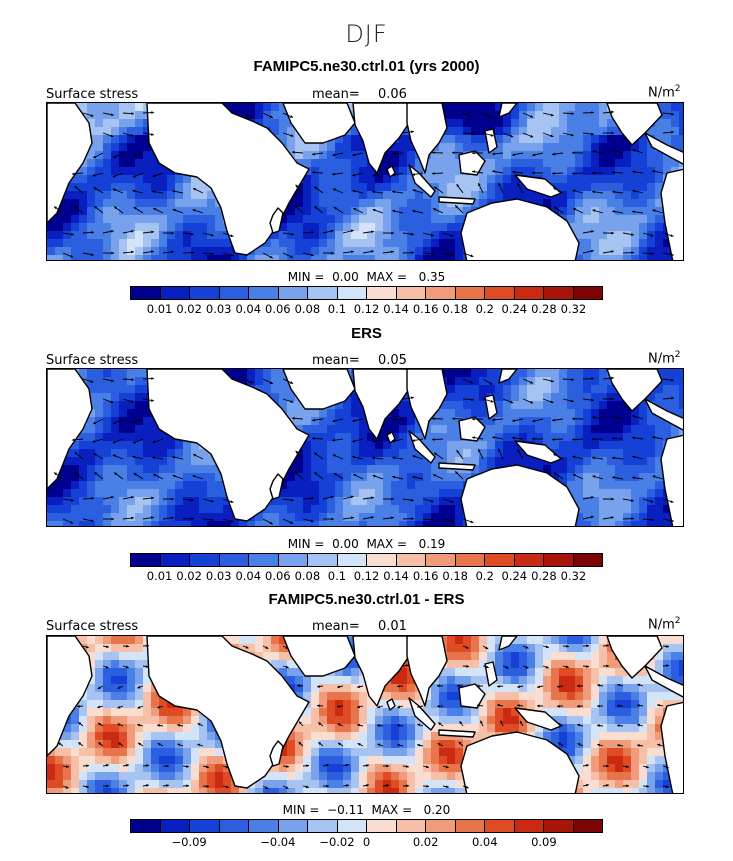 This screenshot has height=861, width=733. I want to click on colorbar-swatch, so click(352, 293).